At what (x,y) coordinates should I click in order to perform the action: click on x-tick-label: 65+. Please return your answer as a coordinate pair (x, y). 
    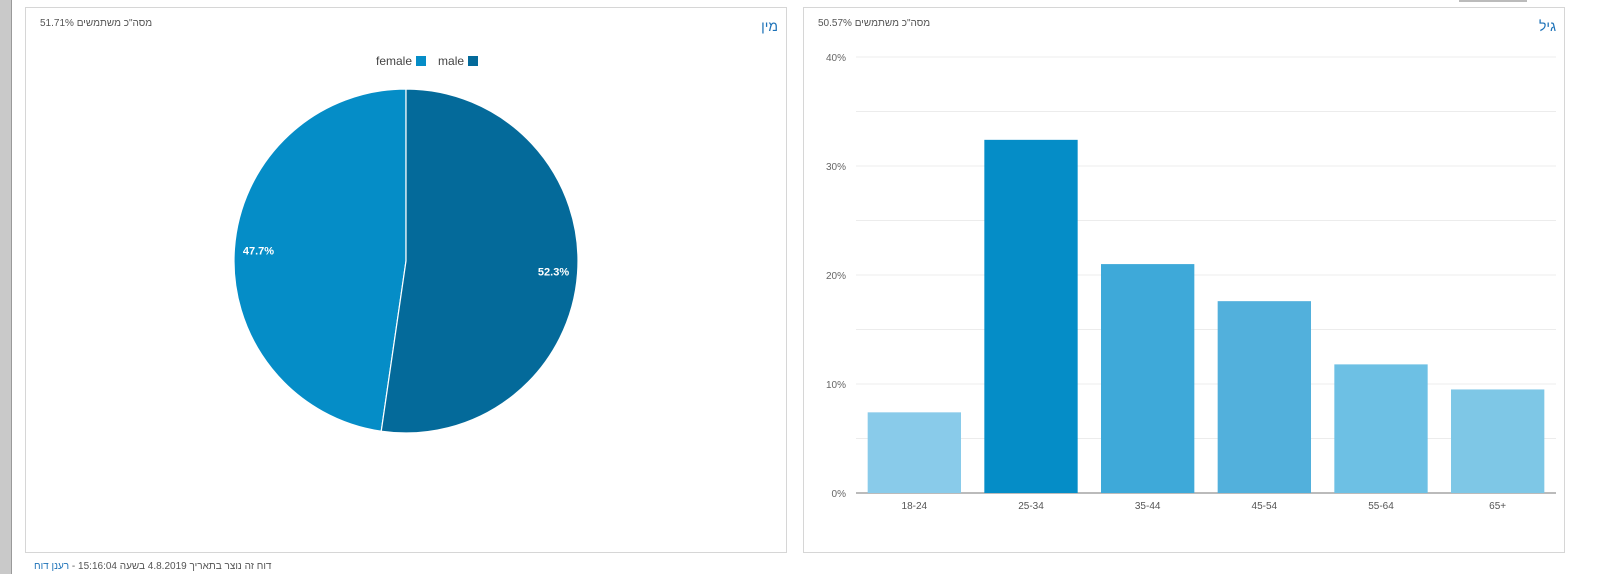
    Looking at the image, I should click on (1497, 506).